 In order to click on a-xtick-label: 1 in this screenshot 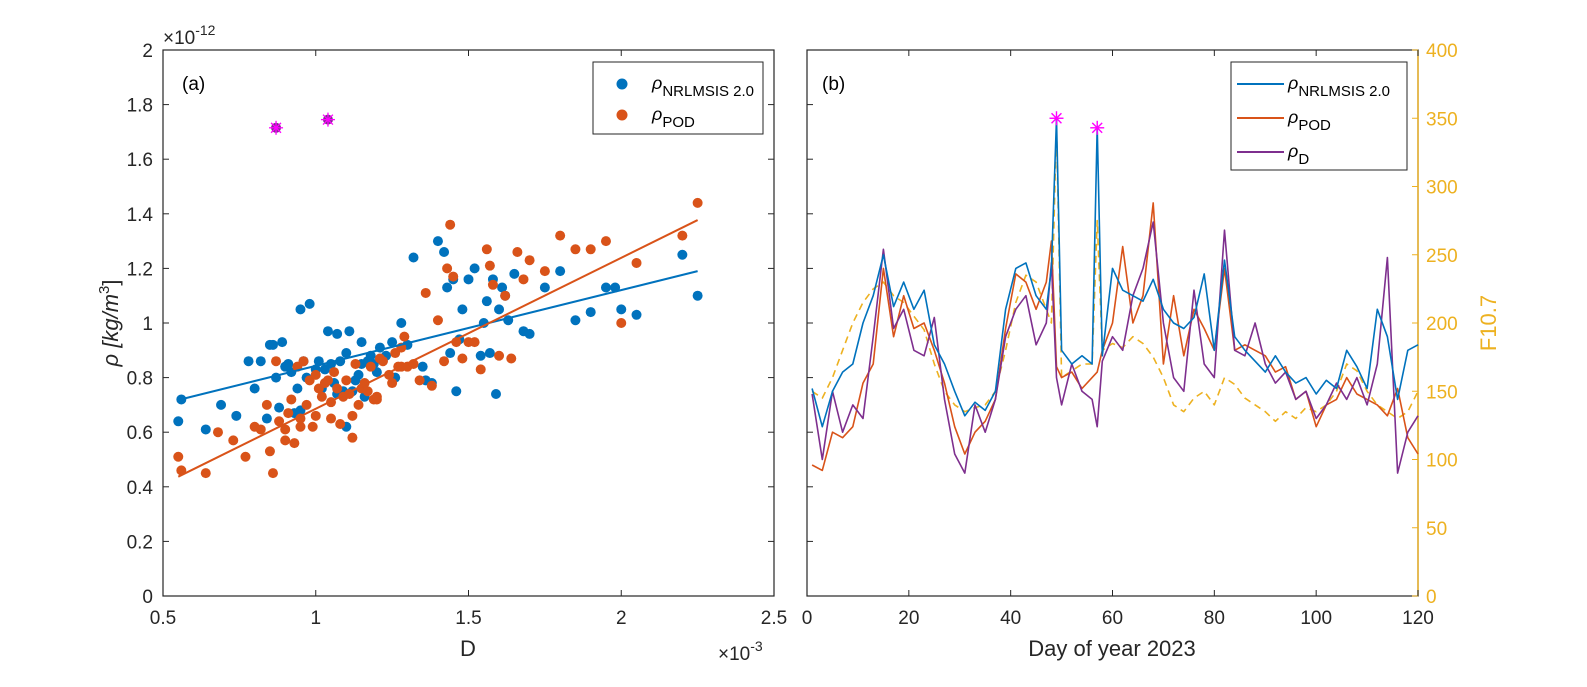, I will do `click(315, 618)`.